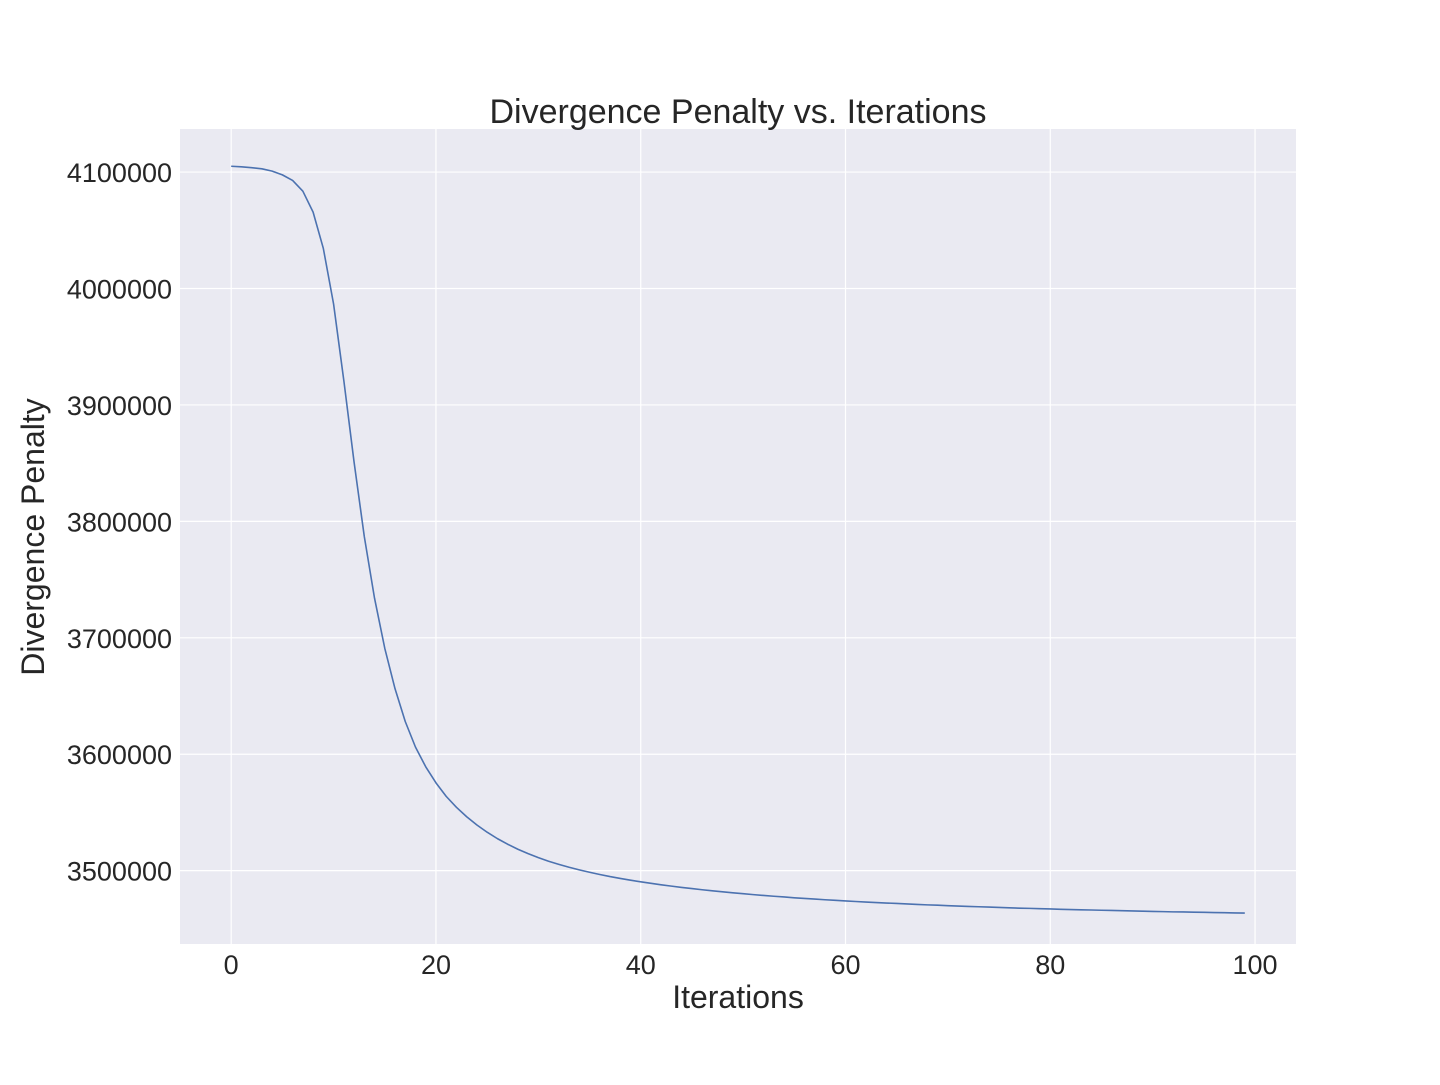 This screenshot has height=1085, width=1440. What do you see at coordinates (119, 639) in the screenshot?
I see `y-tick-label: 3700000` at bounding box center [119, 639].